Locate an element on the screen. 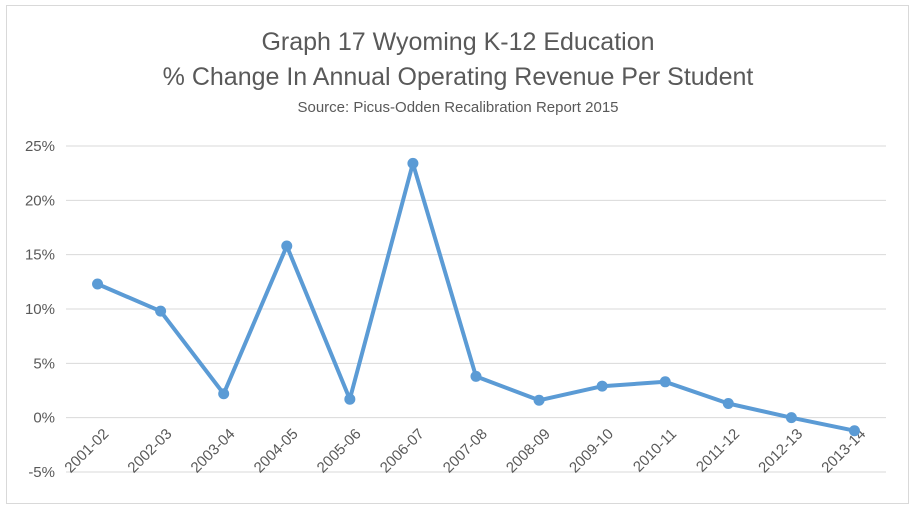  x-tick-label: 2001-02 is located at coordinates (86, 450).